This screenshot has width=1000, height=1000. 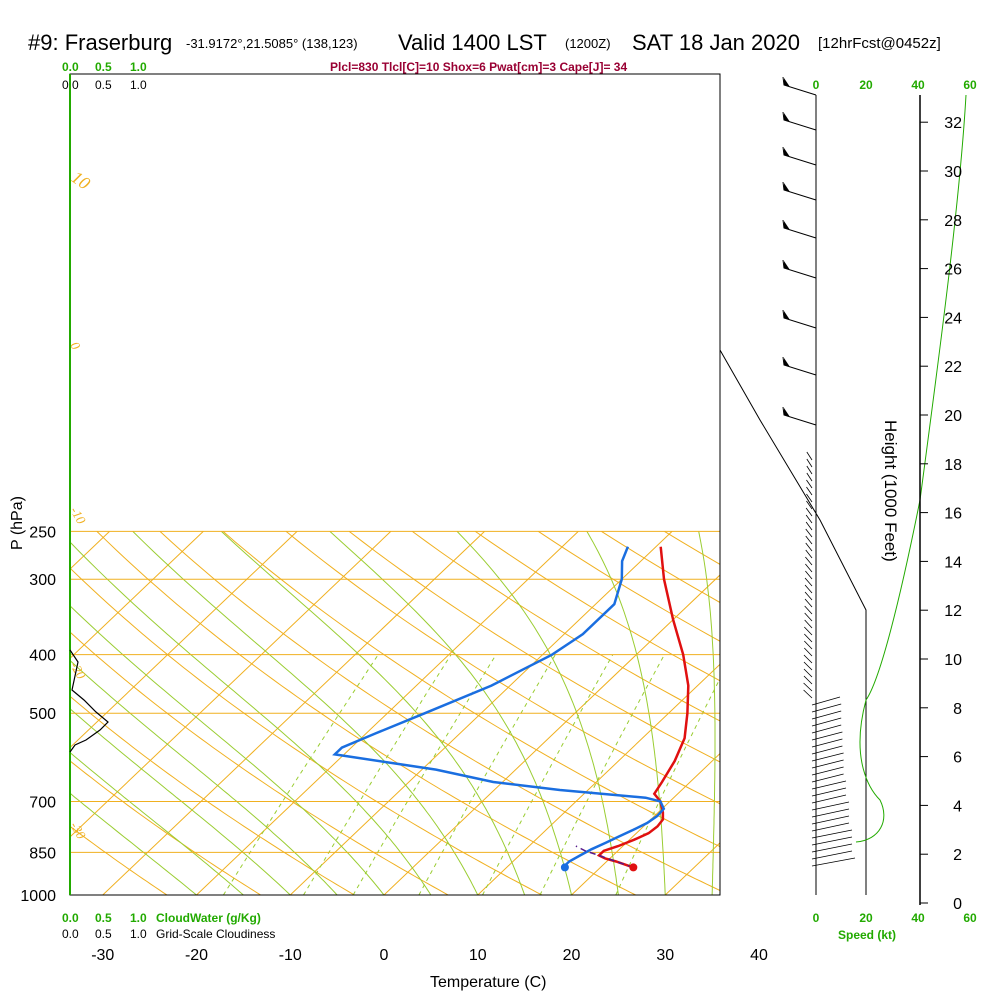 What do you see at coordinates (911, 468) in the screenshot?
I see `wind-speed-profile` at bounding box center [911, 468].